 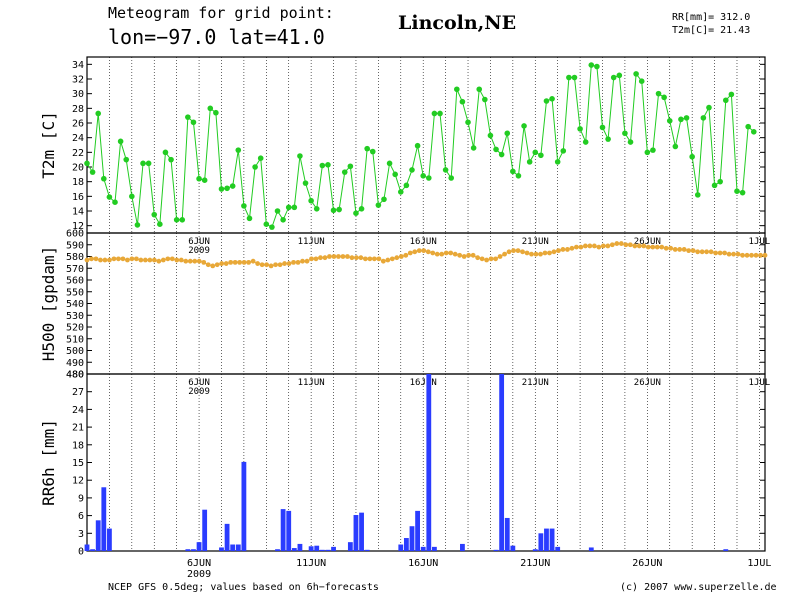 I want to click on y-tick-label: 480, so click(x=75, y=375).